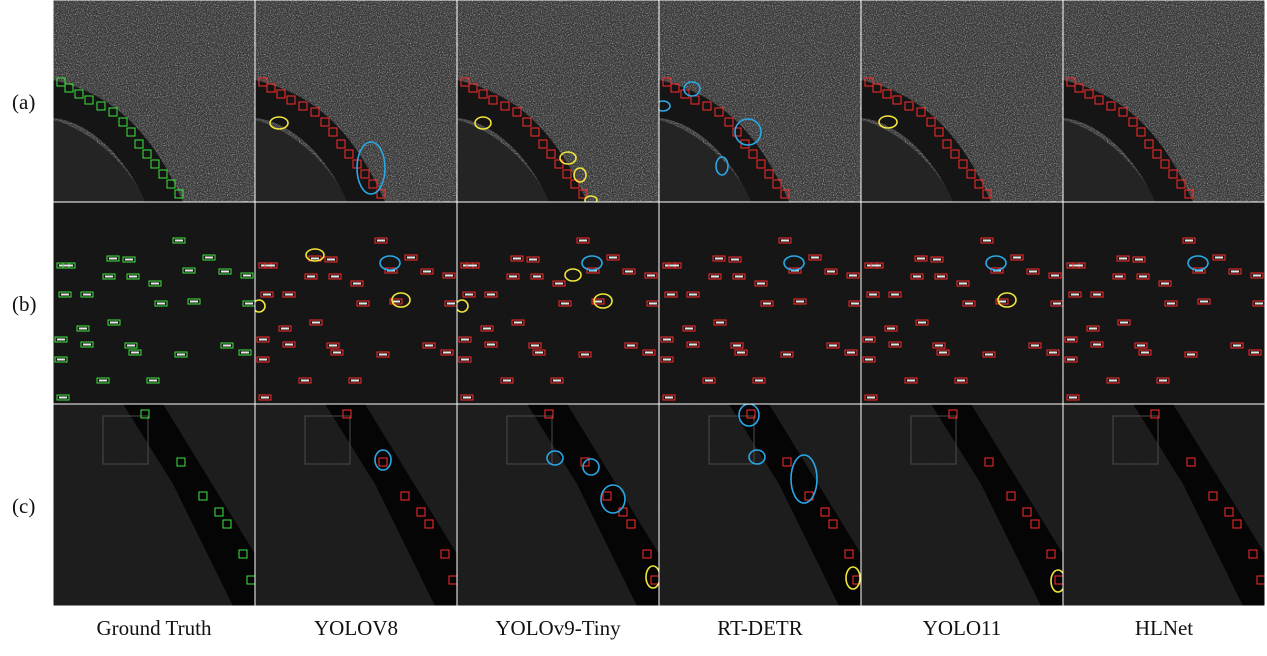 Image resolution: width=1267 pixels, height=656 pixels. What do you see at coordinates (327, 440) in the screenshot?
I see `dock-structure` at bounding box center [327, 440].